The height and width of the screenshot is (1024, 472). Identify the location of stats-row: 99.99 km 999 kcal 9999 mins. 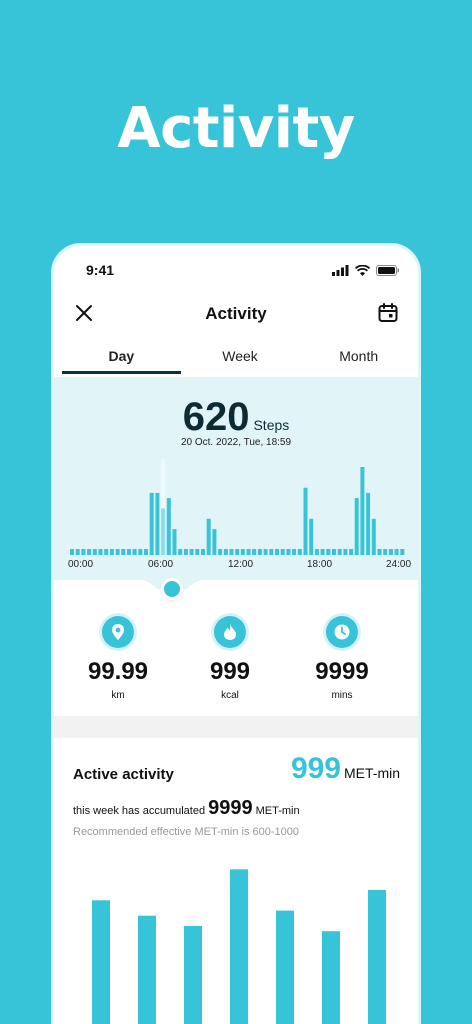
(236, 661).